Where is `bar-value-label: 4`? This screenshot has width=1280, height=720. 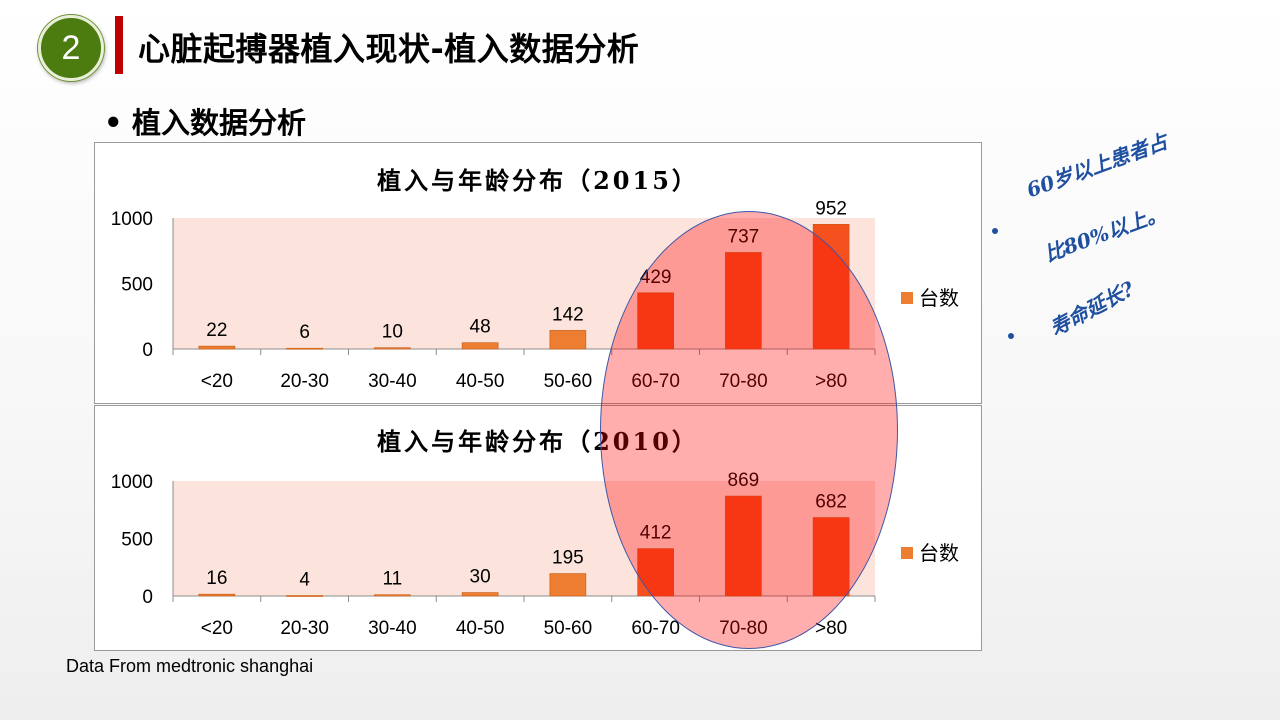 bar-value-label: 4 is located at coordinates (304, 580).